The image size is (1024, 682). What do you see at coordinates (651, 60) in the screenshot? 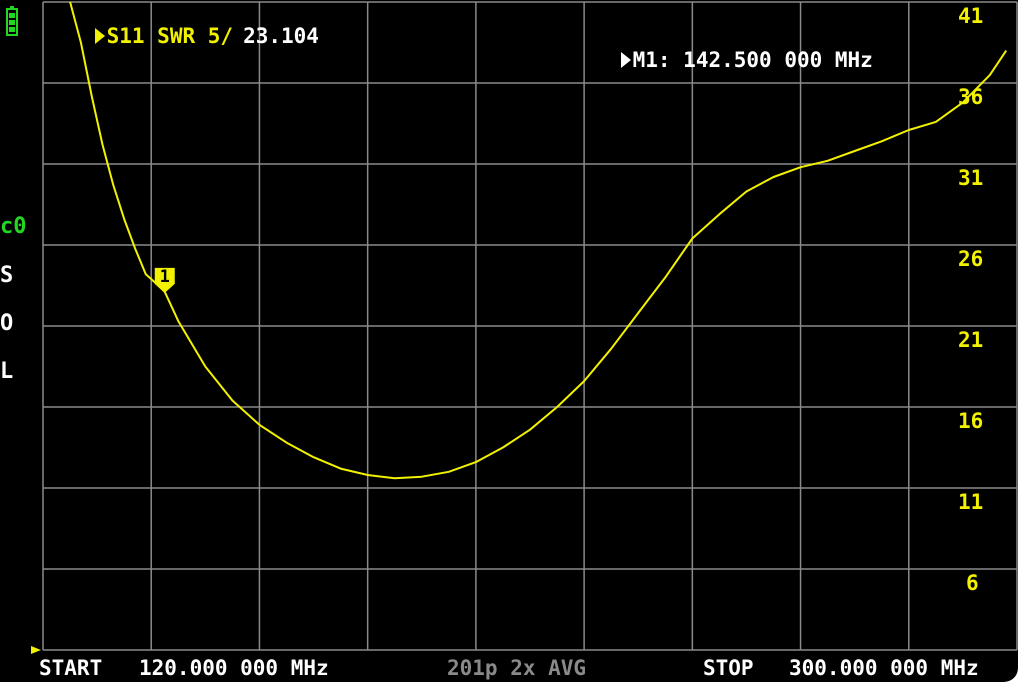
I see `marker-readout-label: M1:` at bounding box center [651, 60].